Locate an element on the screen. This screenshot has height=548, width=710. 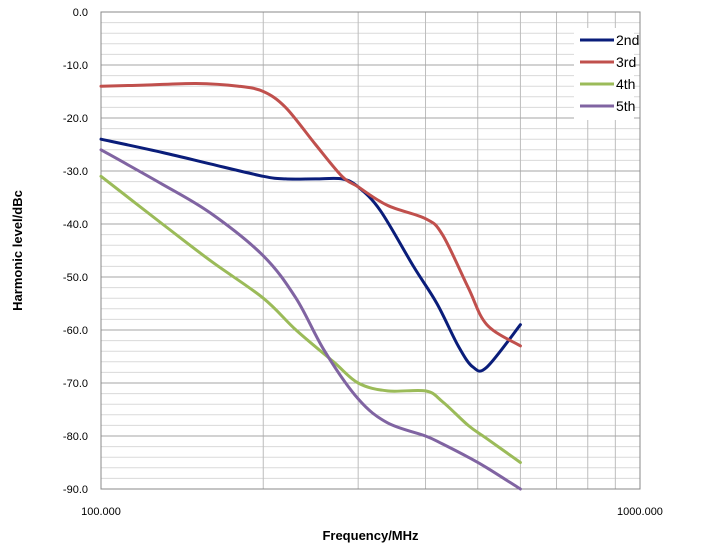
legend-label-3rd: 3rd is located at coordinates (626, 62).